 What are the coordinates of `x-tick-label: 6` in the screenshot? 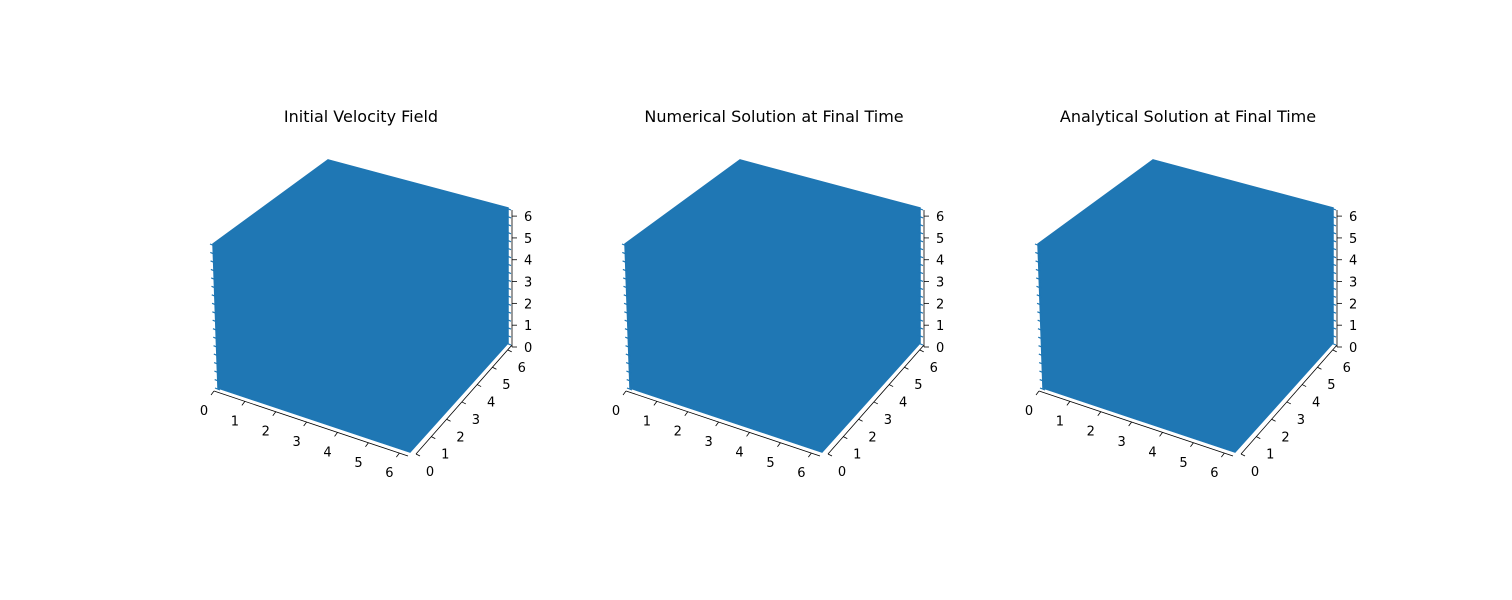 It's located at (389, 473).